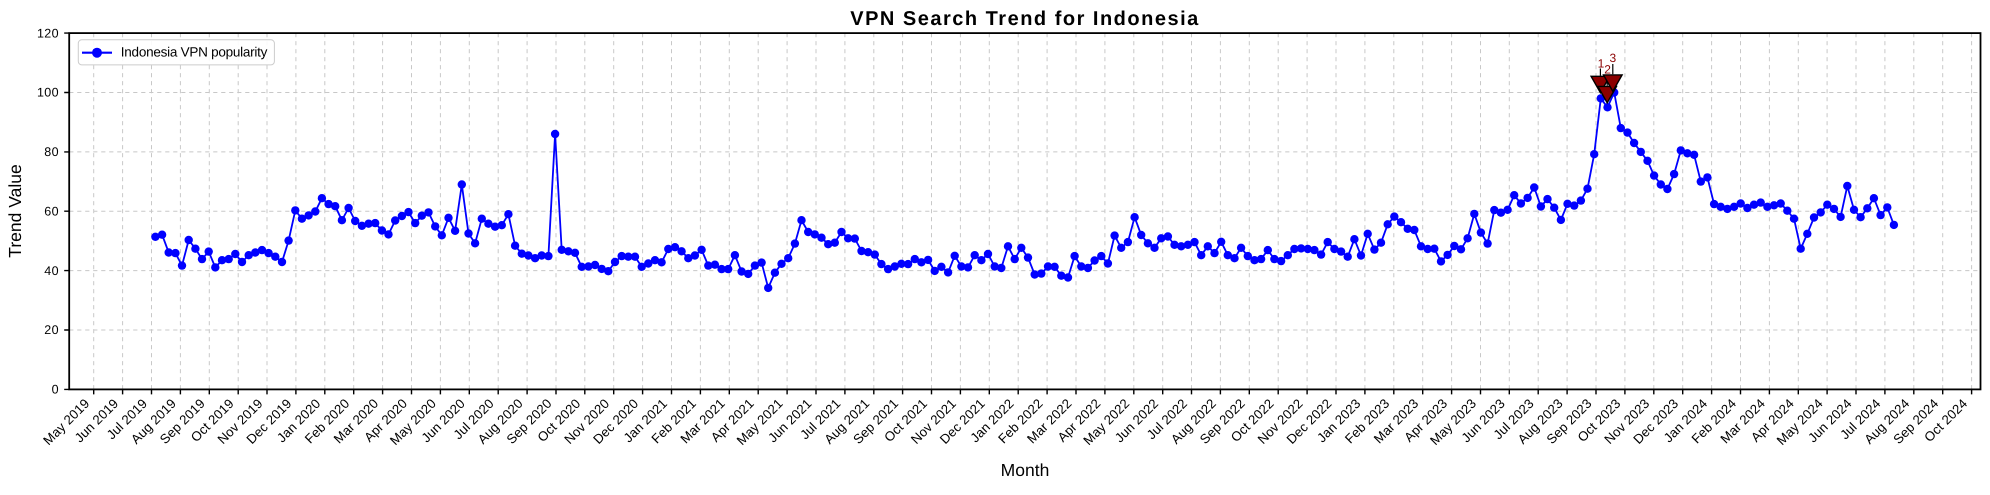 The image size is (1990, 495). Describe the element at coordinates (51, 330) in the screenshot. I see `svg-text: 20` at that location.